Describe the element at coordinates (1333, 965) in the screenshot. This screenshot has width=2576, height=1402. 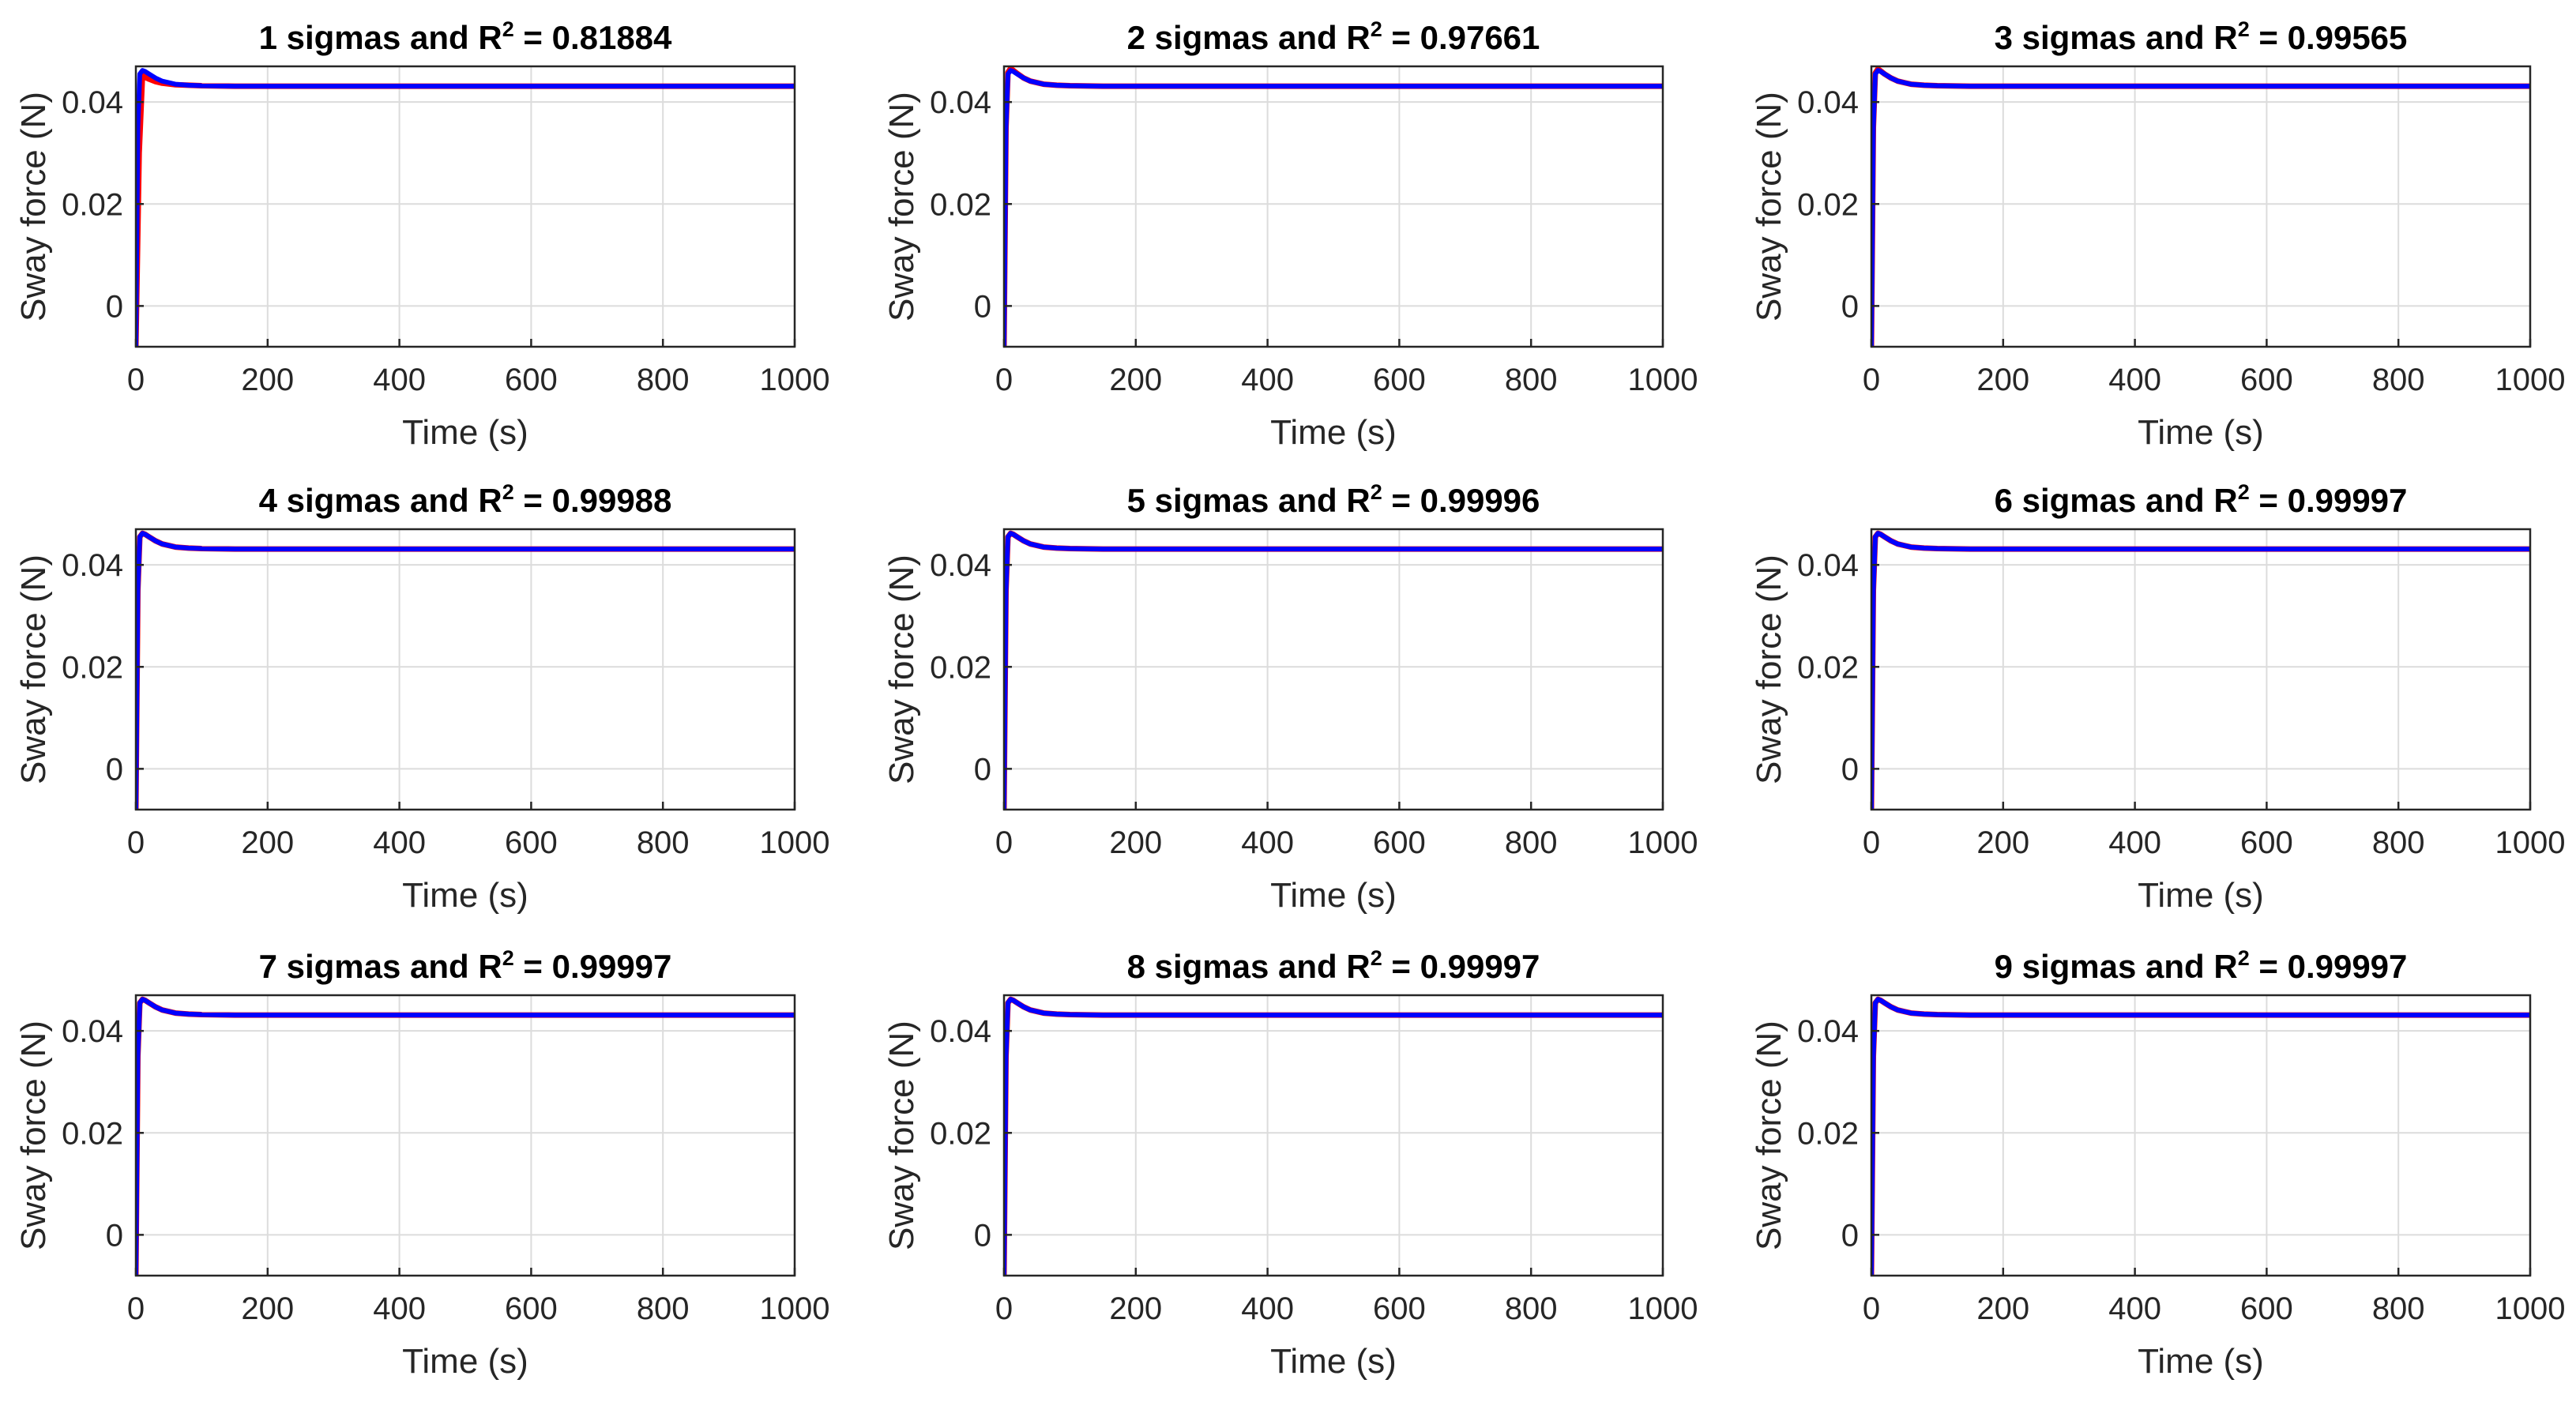
I see `chart-title: 8 sigmas and R2 = 0.99997` at that location.